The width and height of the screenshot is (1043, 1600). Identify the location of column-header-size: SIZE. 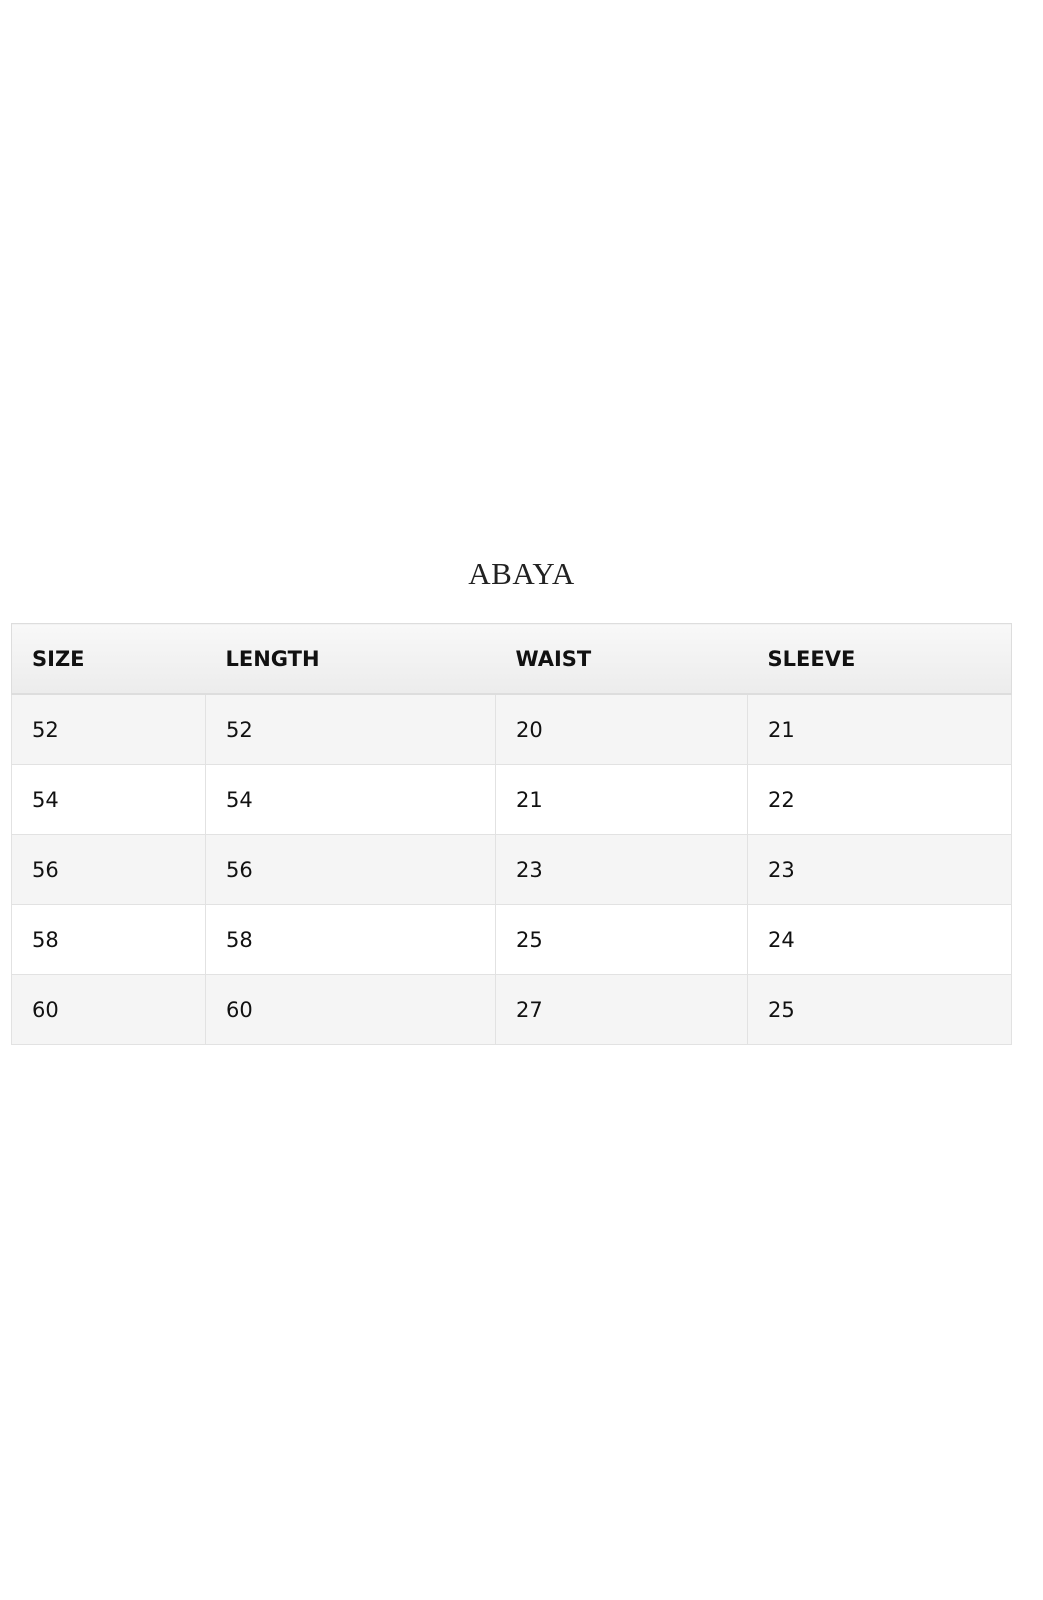
(108, 659).